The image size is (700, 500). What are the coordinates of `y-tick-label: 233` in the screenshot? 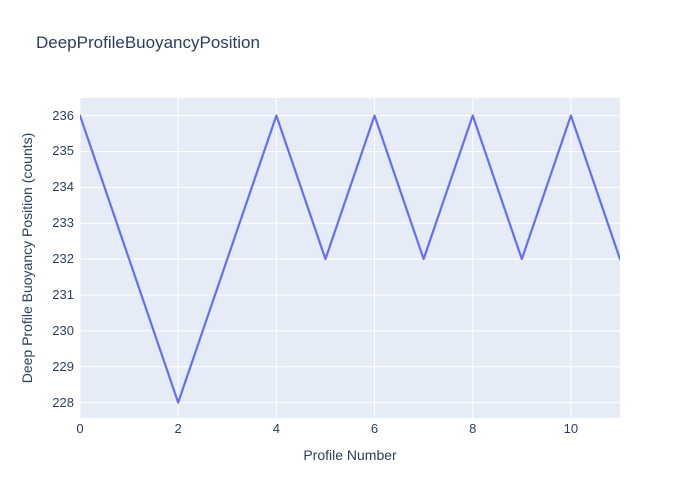 It's located at (63, 223).